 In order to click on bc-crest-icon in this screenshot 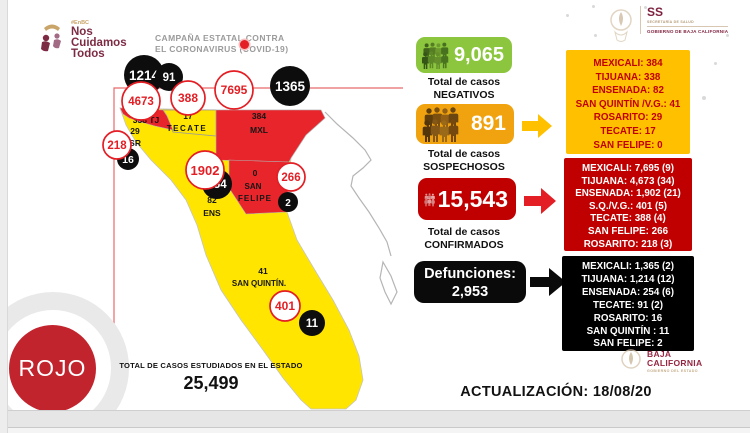, I will do `click(631, 359)`.